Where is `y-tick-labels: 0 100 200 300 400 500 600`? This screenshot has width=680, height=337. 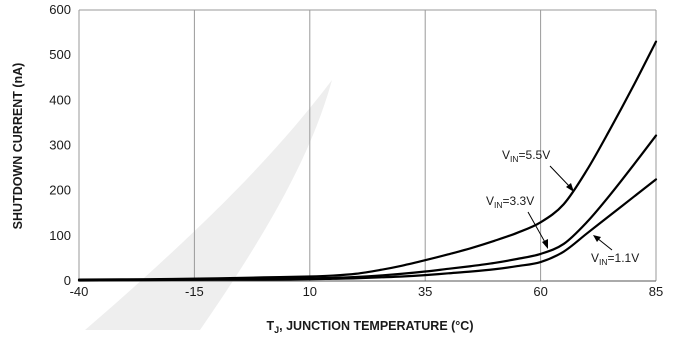 y-tick-labels: 0 100 200 300 400 500 600 is located at coordinates (60, 145).